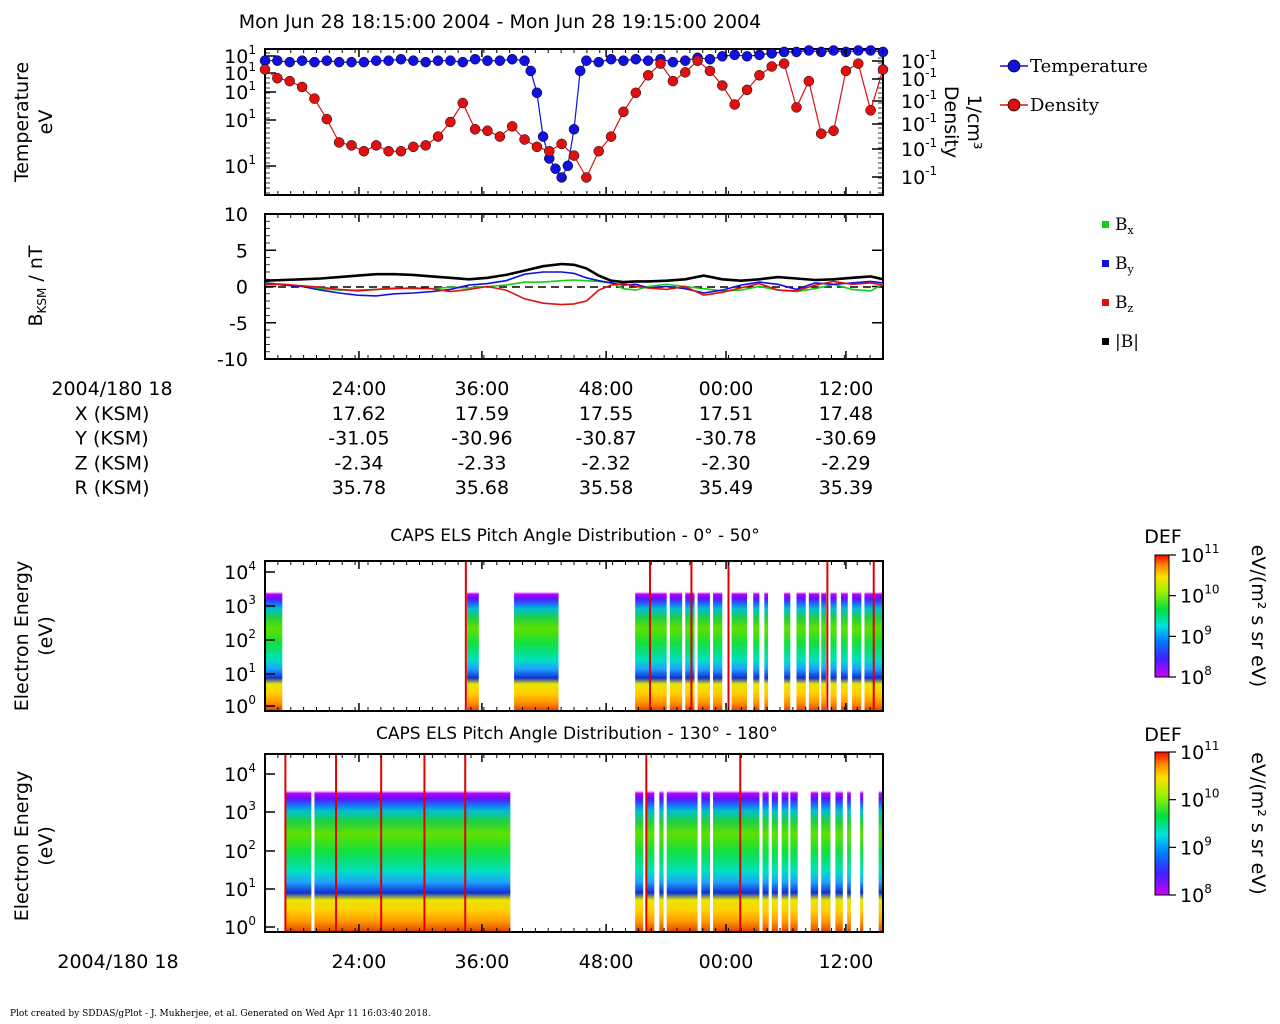  Describe the element at coordinates (846, 389) in the screenshot. I see `ephemeris-time-label: 12:00` at that location.